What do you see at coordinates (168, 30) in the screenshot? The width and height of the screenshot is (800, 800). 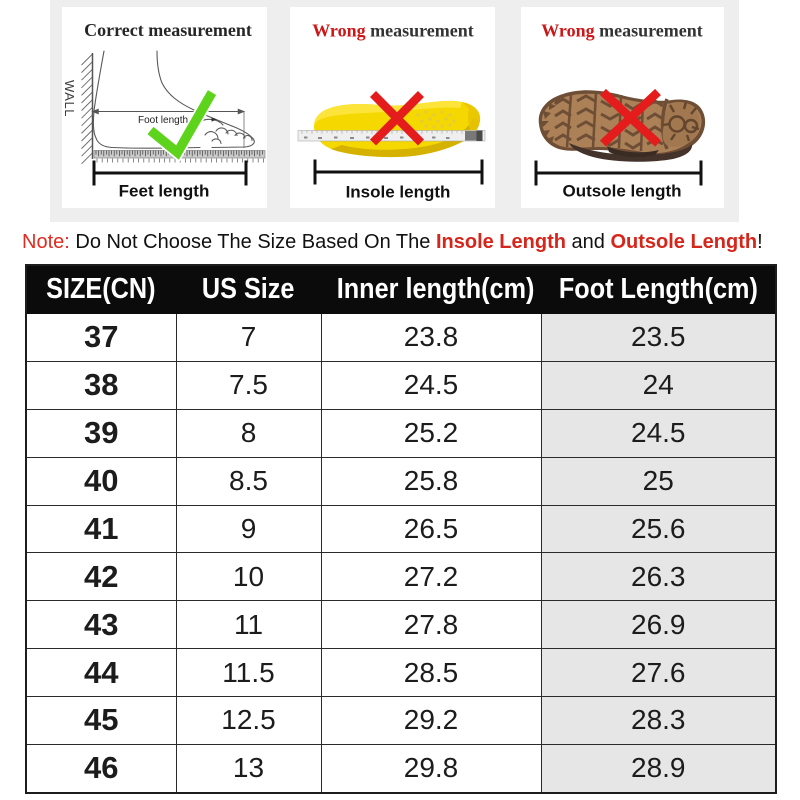 I see `svg-text: Correct measurement` at bounding box center [168, 30].